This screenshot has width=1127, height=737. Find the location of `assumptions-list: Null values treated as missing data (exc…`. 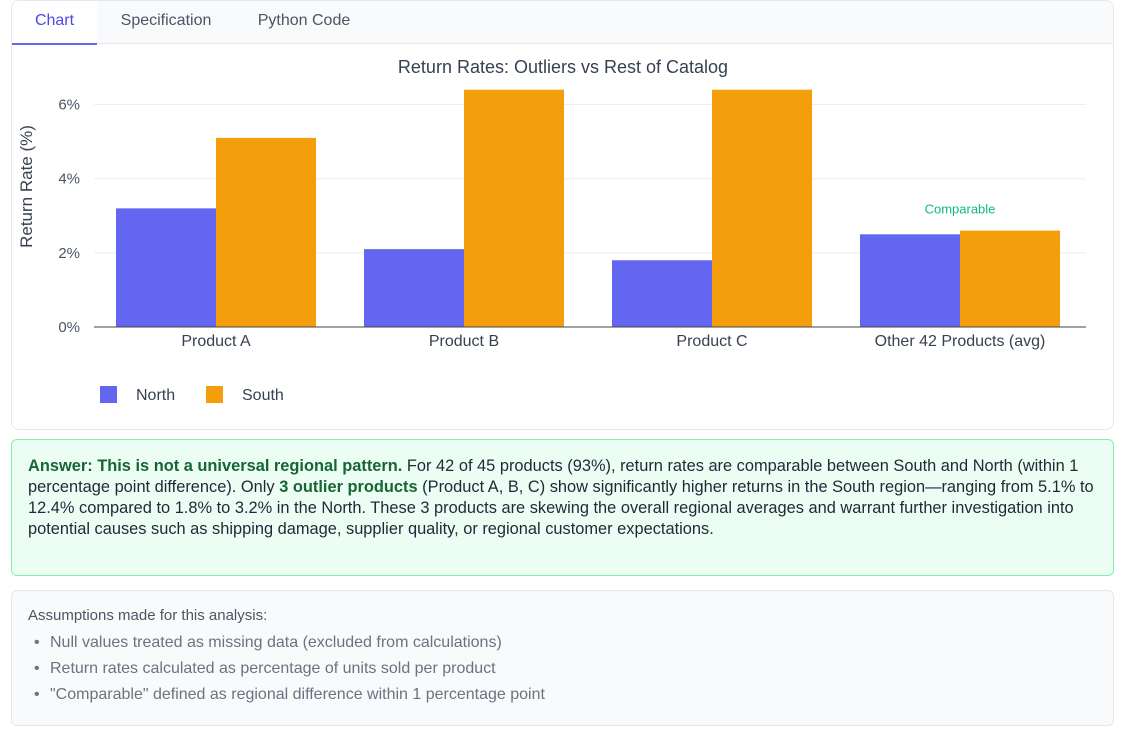

assumptions-list: Null values treated as missing data (exc… is located at coordinates (562, 669).